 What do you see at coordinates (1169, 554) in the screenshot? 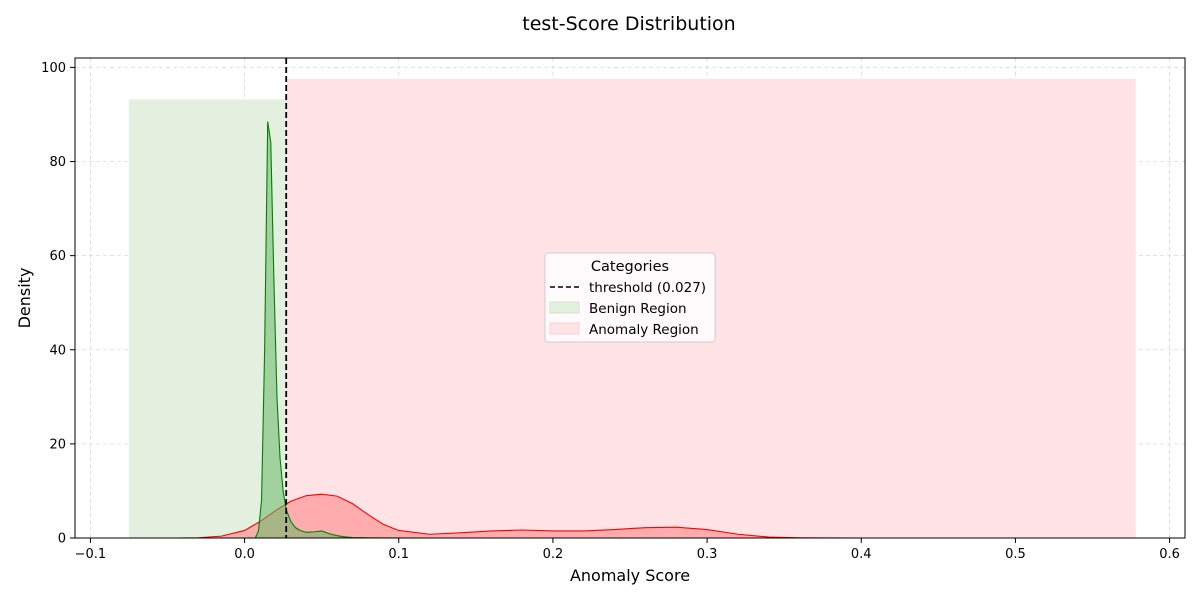
I see `x-tick-label: 0.6` at bounding box center [1169, 554].